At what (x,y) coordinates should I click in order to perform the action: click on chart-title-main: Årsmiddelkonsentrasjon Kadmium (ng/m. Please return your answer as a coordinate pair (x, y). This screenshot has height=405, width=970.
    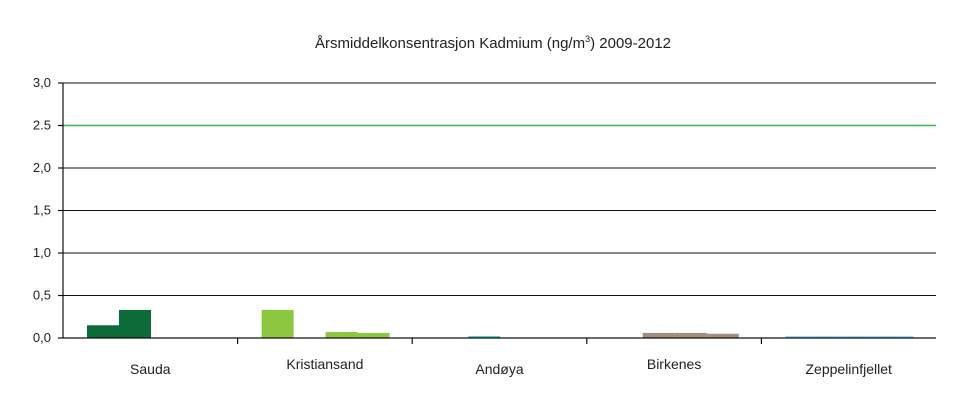
    Looking at the image, I should click on (450, 43).